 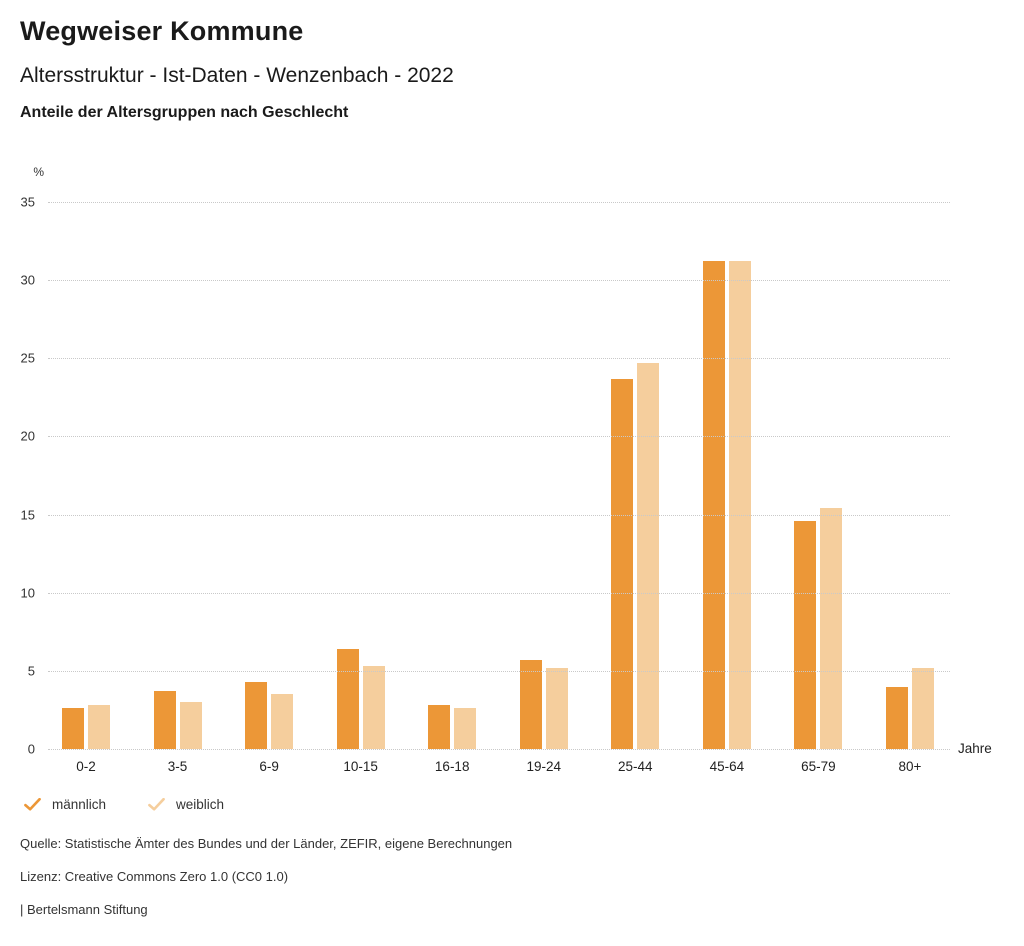 What do you see at coordinates (452, 766) in the screenshot?
I see `x-axis-label-16-18: 16-18` at bounding box center [452, 766].